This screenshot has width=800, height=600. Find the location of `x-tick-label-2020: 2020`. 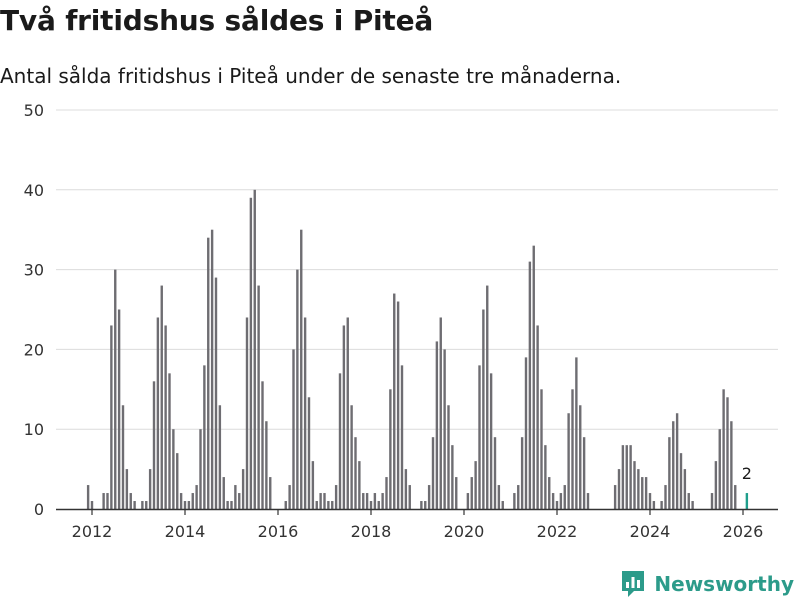

x-tick-label-2020: 2020 is located at coordinates (464, 531).